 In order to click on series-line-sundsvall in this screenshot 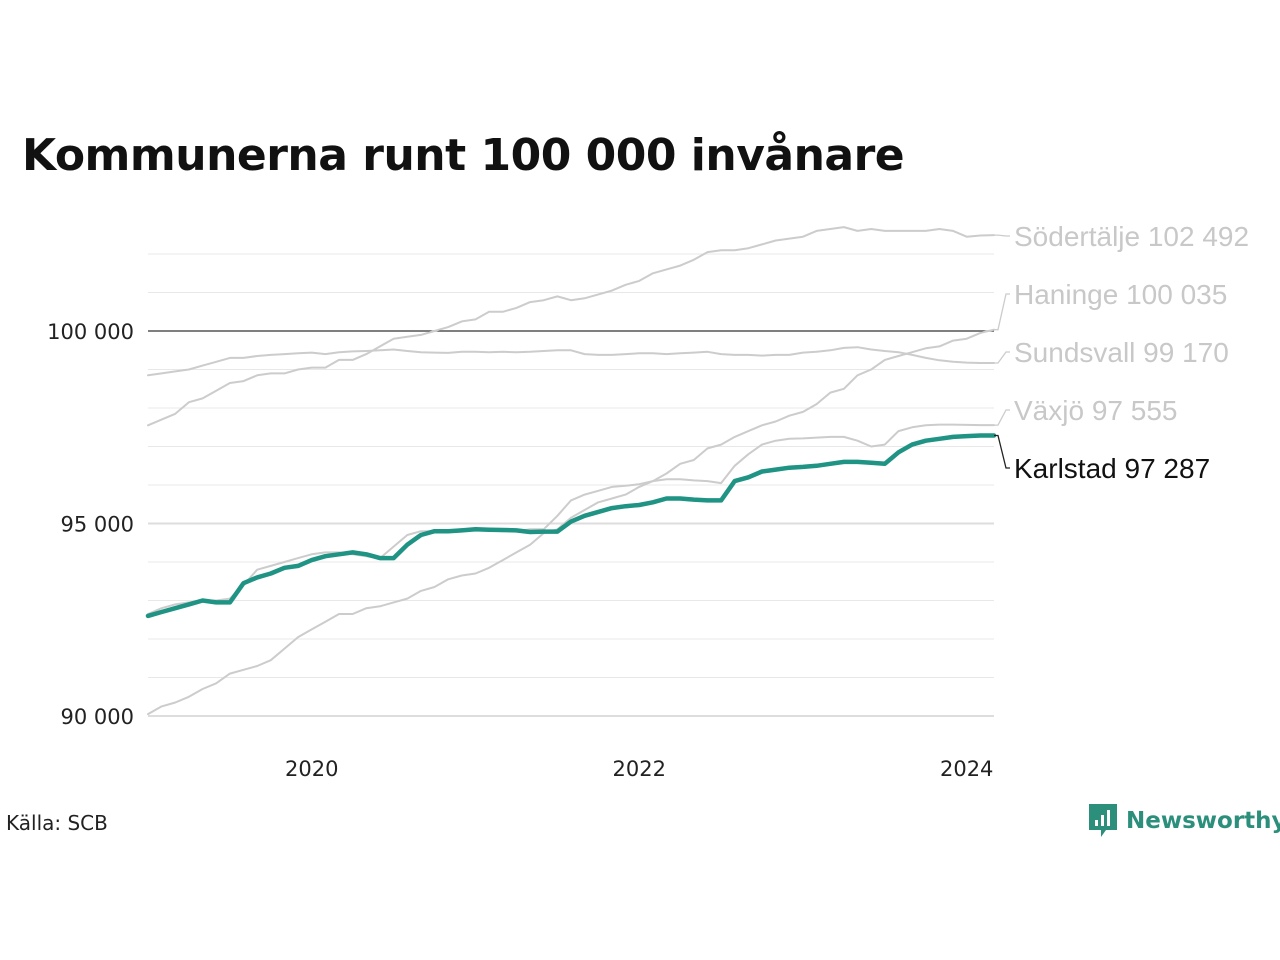, I will do `click(571, 361)`.